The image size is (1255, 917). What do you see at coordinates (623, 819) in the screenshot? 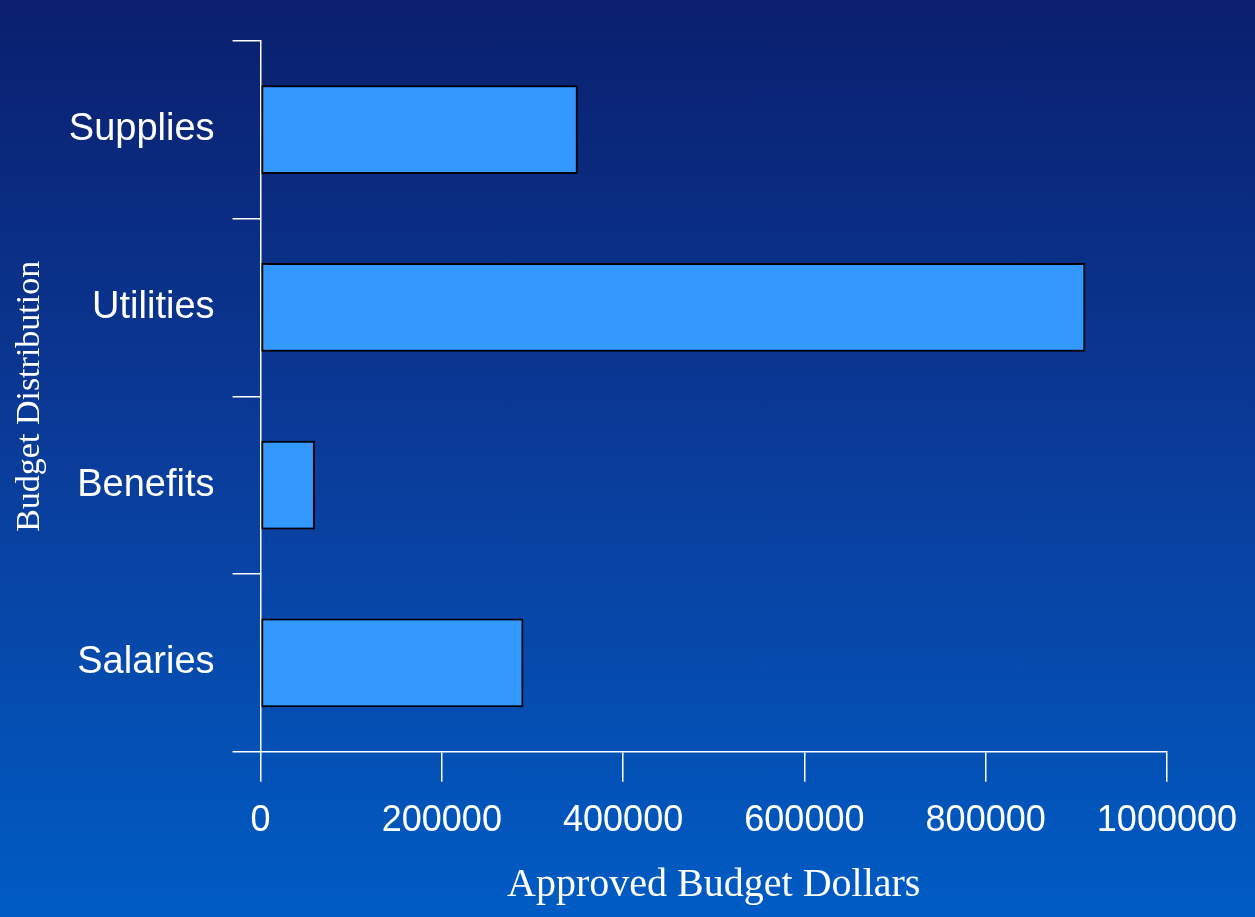
I see `x-tick-label: 400000` at bounding box center [623, 819].